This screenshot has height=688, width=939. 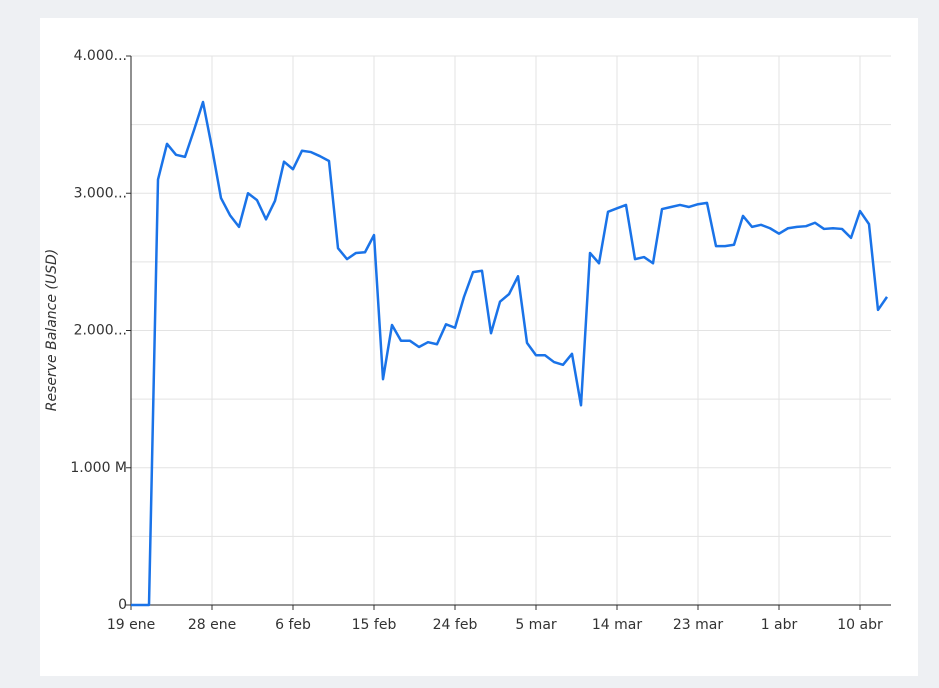 What do you see at coordinates (779, 625) in the screenshot?
I see `x-tick-label: 1 abr` at bounding box center [779, 625].